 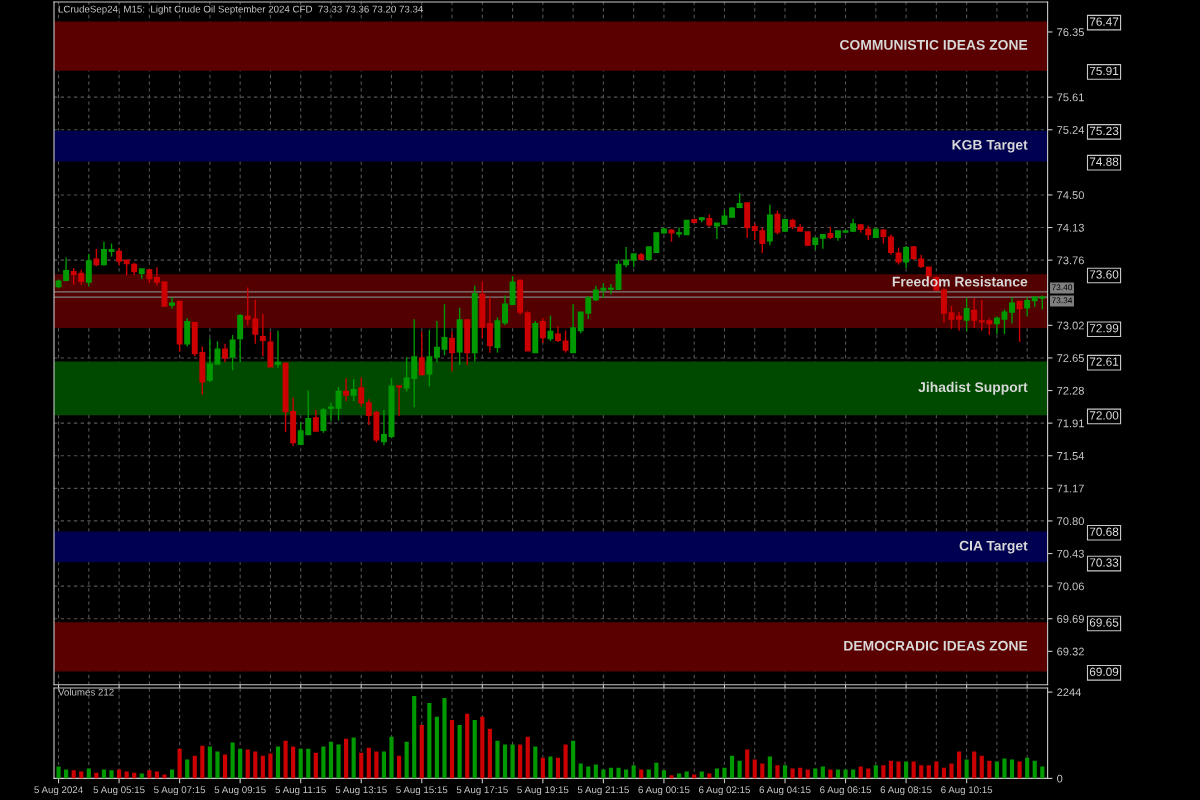 I want to click on x-tick-label: 5 Aug 11:15, so click(x=300, y=791).